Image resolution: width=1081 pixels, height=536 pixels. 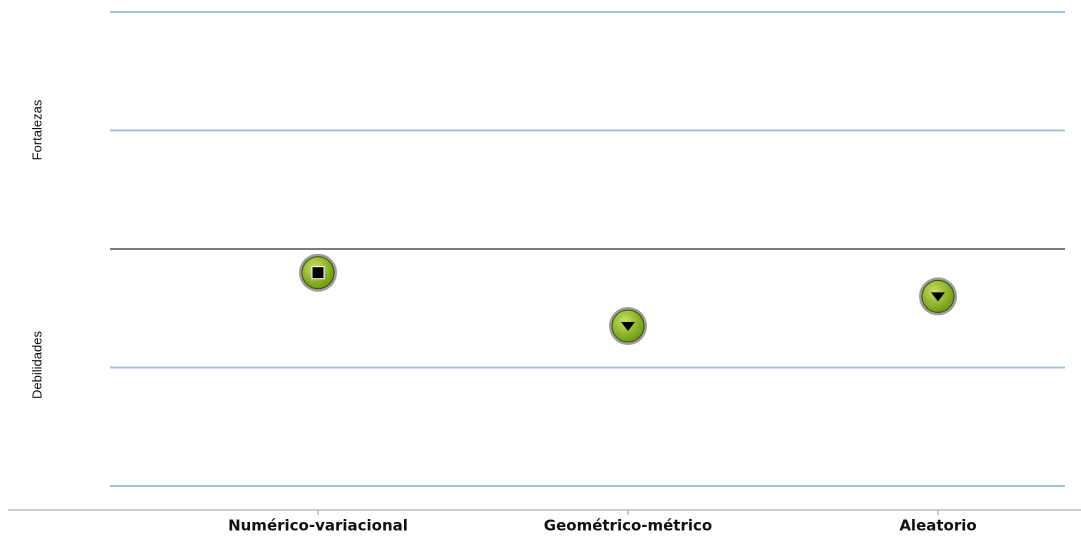 What do you see at coordinates (937, 526) in the screenshot?
I see `x-tick-label: Aleatorio` at bounding box center [937, 526].